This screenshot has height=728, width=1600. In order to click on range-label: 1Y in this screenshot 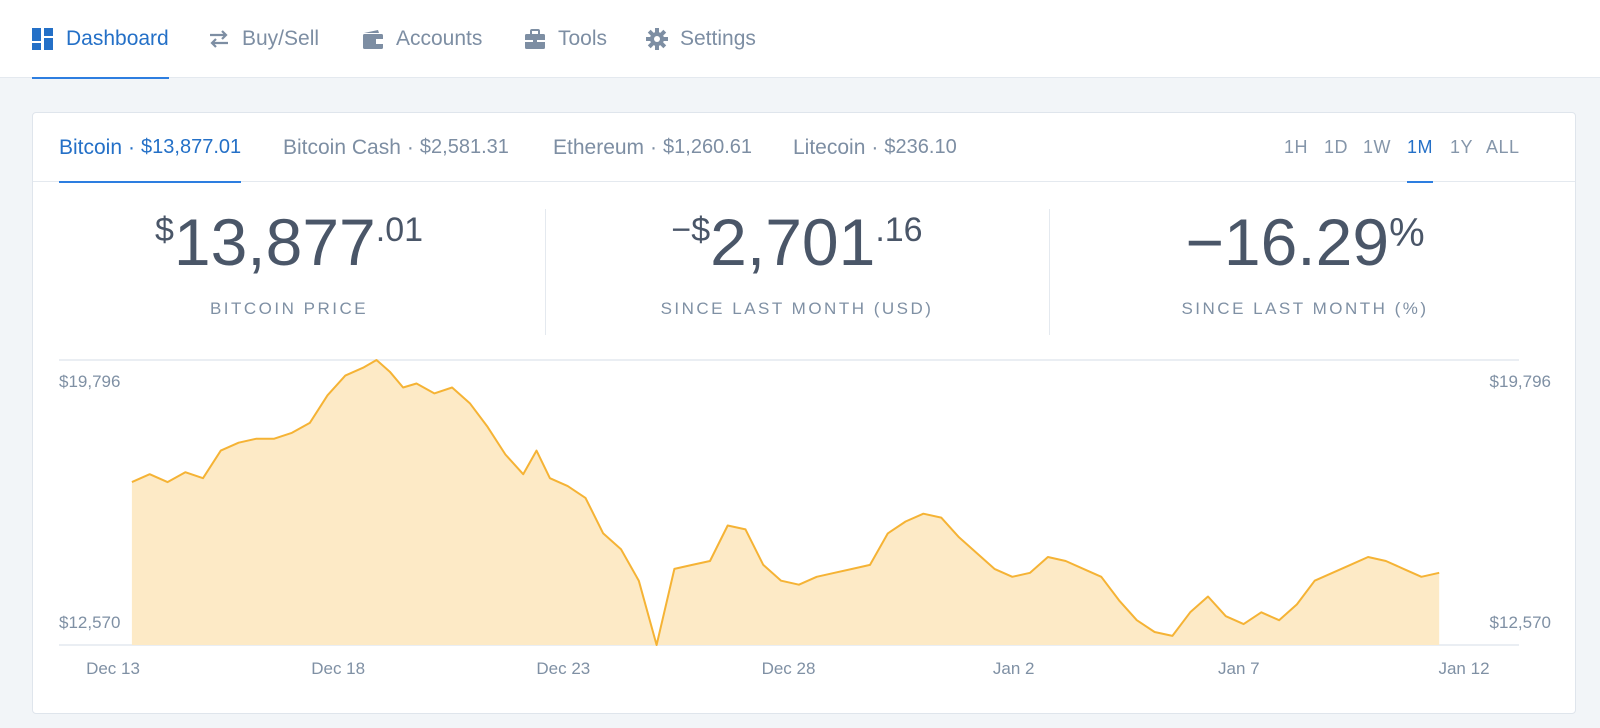, I will do `click(1462, 147)`.